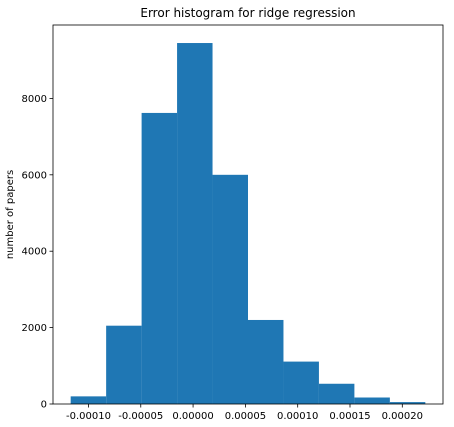 This screenshot has height=427, width=454. Describe the element at coordinates (402, 416) in the screenshot. I see `x-tick-label: 0.00020` at that location.